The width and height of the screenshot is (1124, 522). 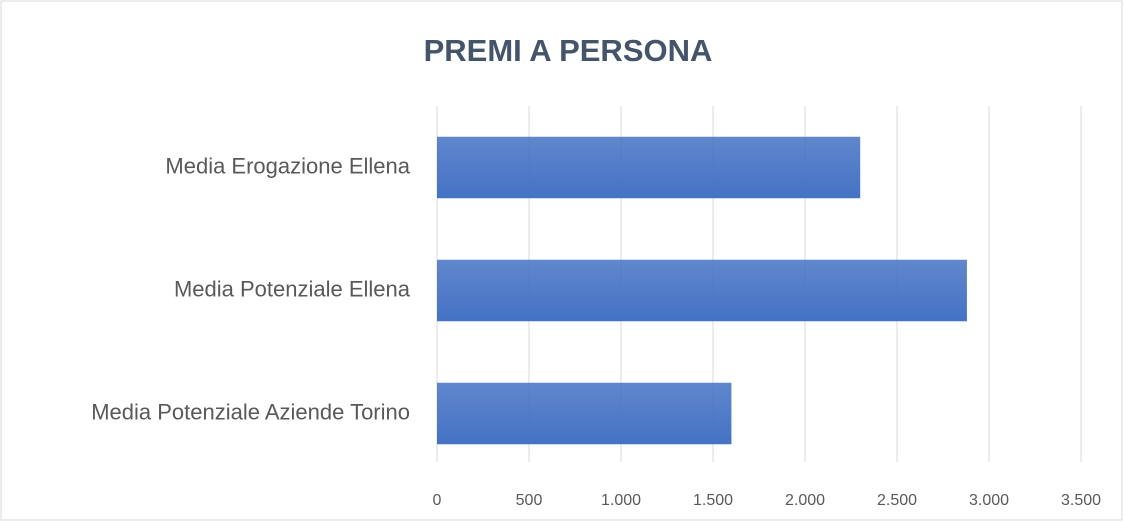 I want to click on y-tick-label: Media Potenziale Ellena, so click(x=292, y=288).